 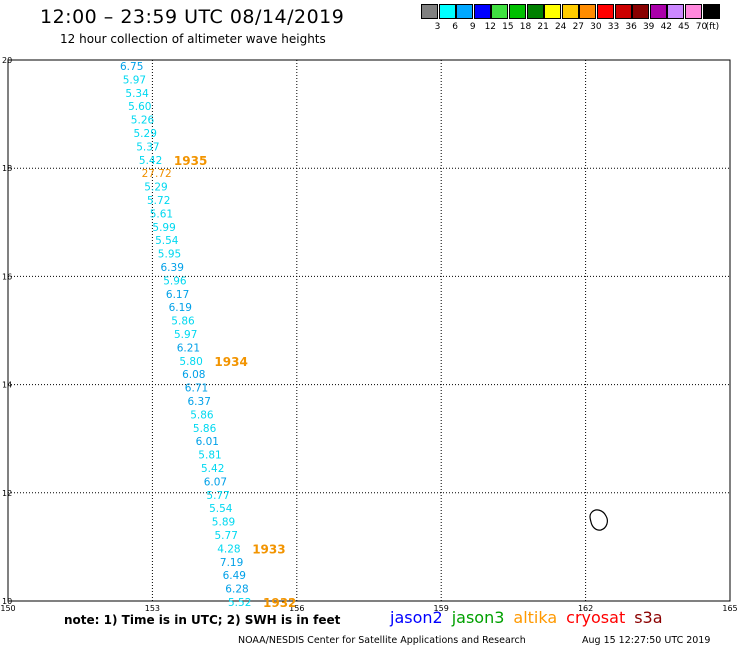 What do you see at coordinates (7, 276) in the screenshot?
I see `latitude-tick-label: 16` at bounding box center [7, 276].